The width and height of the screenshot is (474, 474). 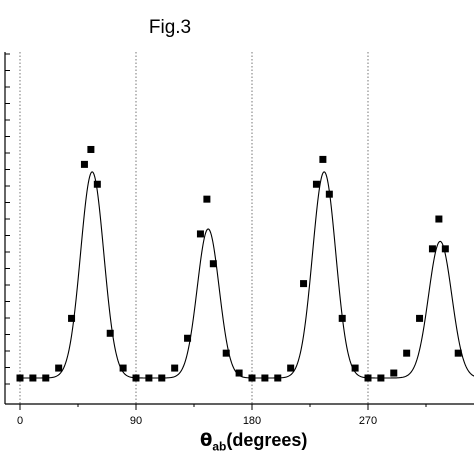 I want to click on x-tick-label-90: 90, so click(x=136, y=421).